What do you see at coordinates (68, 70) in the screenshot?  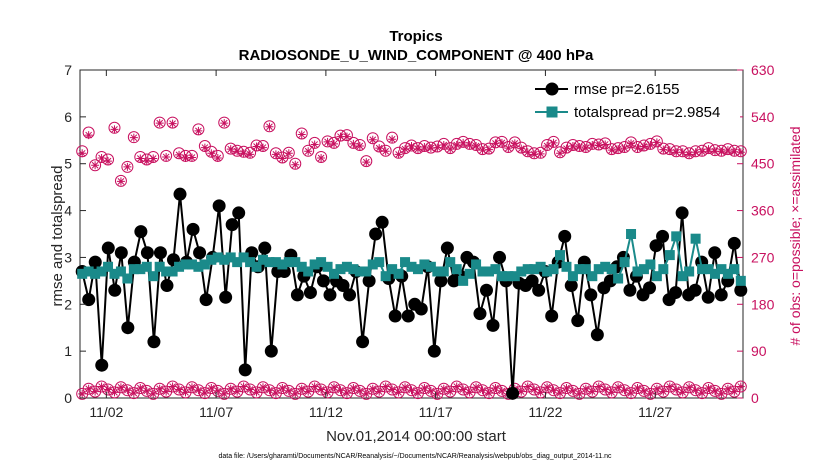 I see `y-tick-label-left: 7` at bounding box center [68, 70].